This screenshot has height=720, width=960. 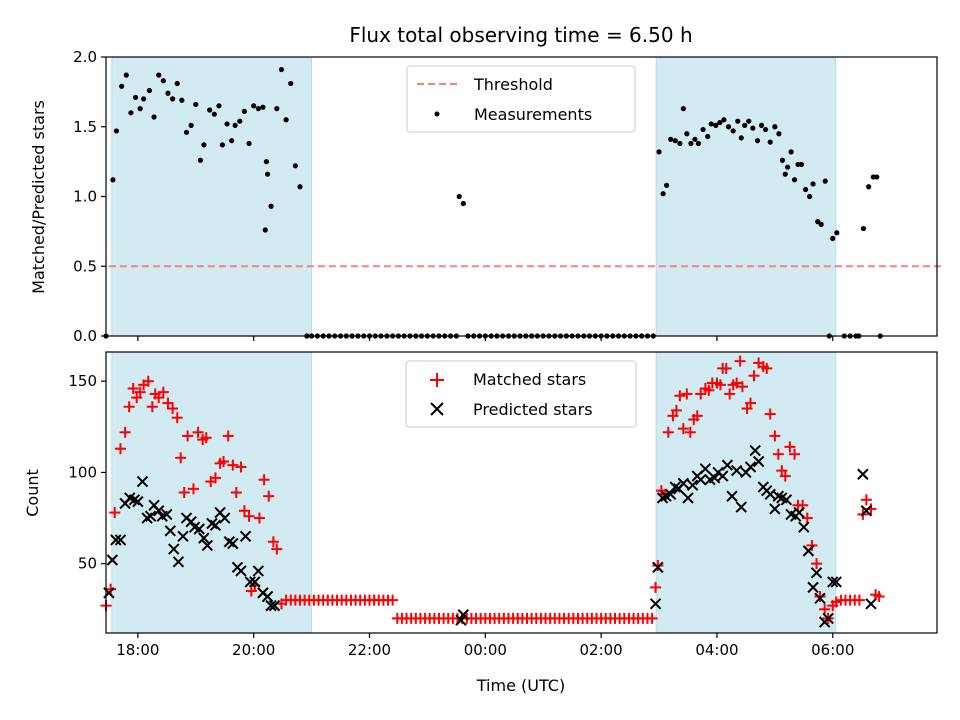 What do you see at coordinates (601, 650) in the screenshot?
I see `bottom-xtick-label: 02:00` at bounding box center [601, 650].